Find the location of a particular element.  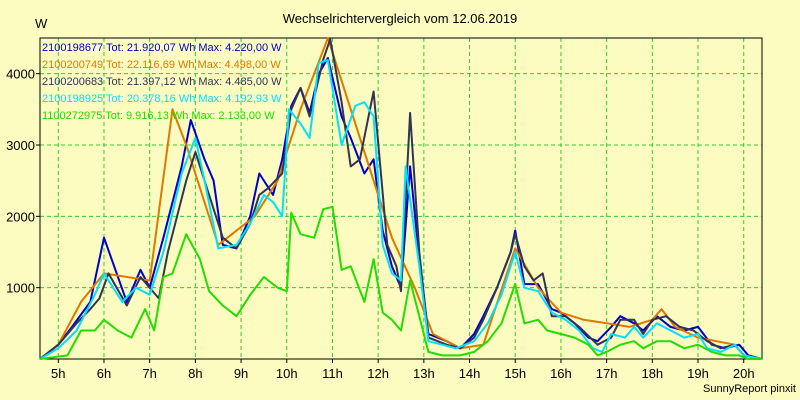

x-tick-label: 5h is located at coordinates (58, 373).